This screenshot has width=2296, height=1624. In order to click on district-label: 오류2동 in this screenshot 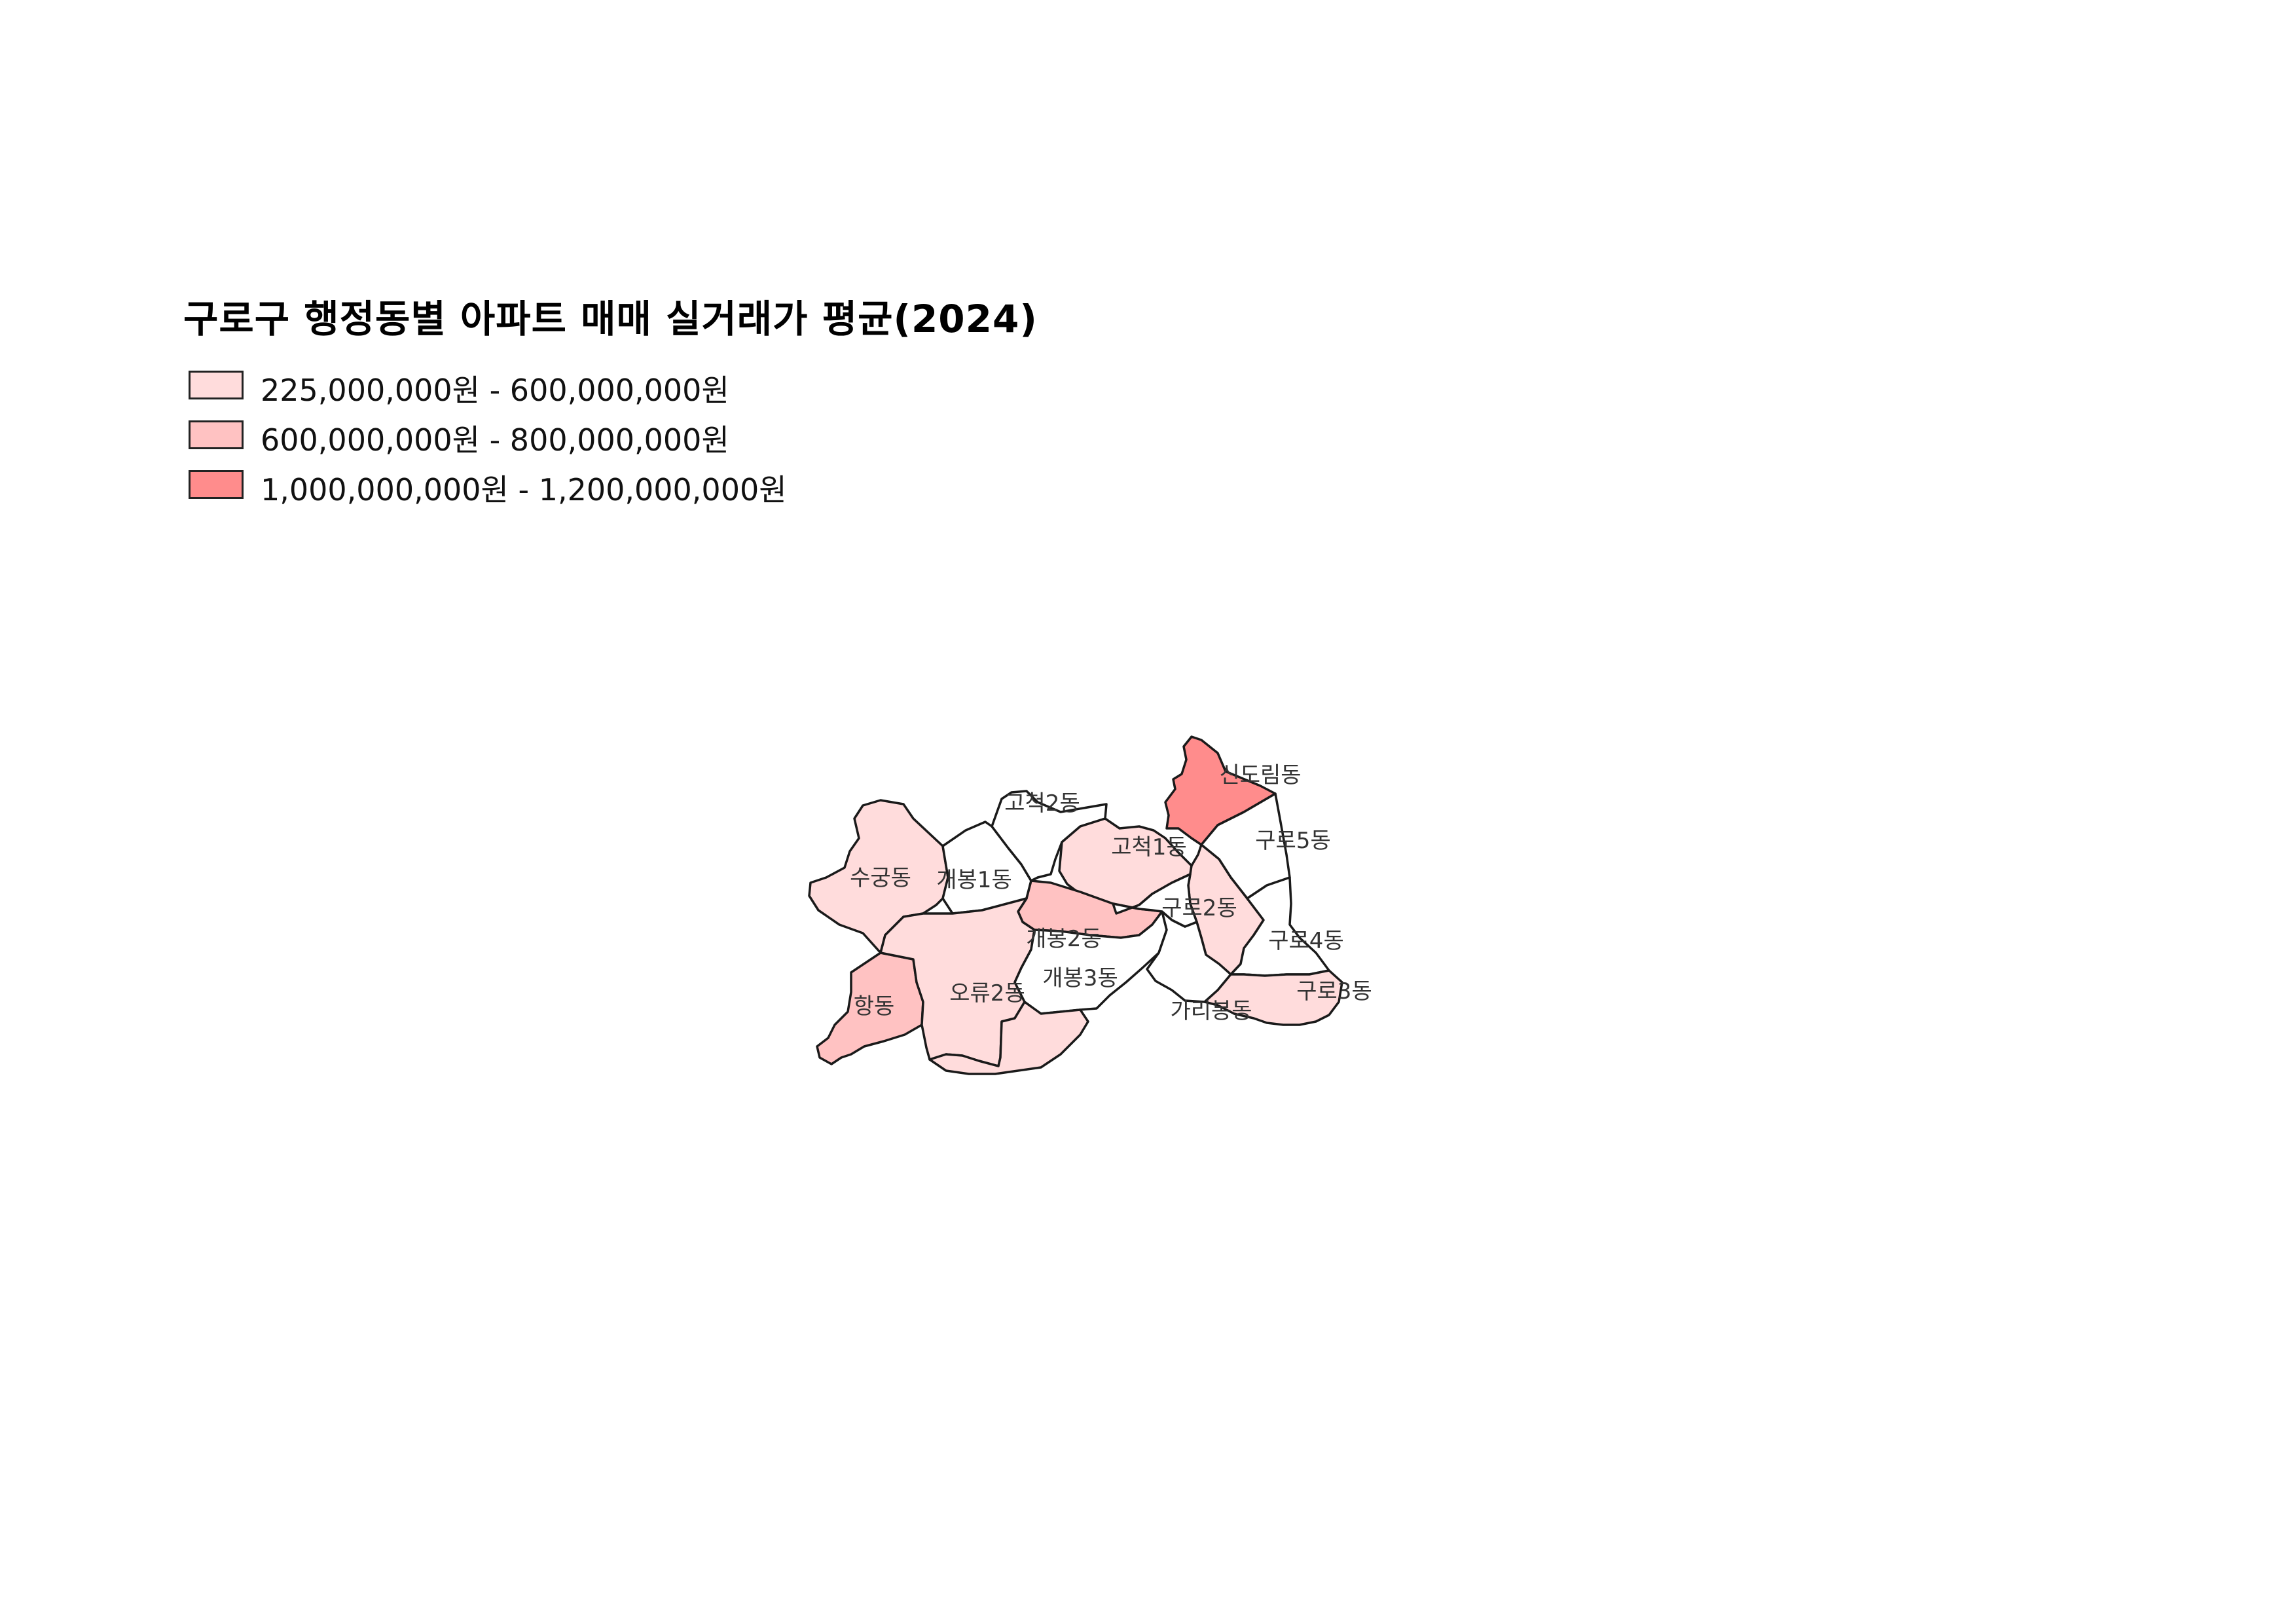, I will do `click(987, 993)`.